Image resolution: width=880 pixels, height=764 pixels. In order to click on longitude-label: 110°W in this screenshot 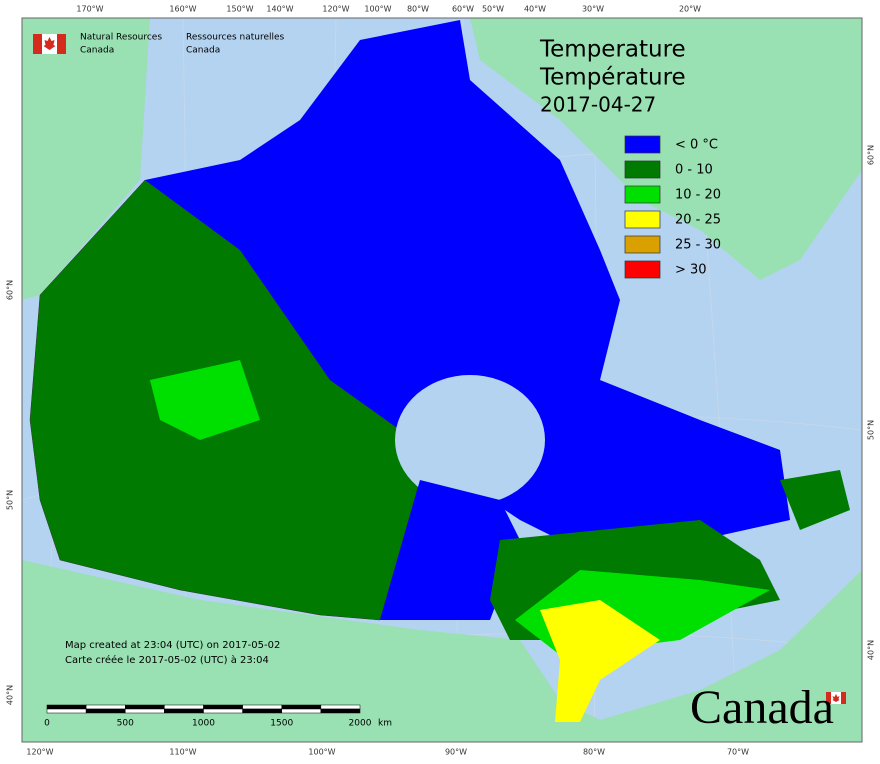, I will do `click(182, 752)`.